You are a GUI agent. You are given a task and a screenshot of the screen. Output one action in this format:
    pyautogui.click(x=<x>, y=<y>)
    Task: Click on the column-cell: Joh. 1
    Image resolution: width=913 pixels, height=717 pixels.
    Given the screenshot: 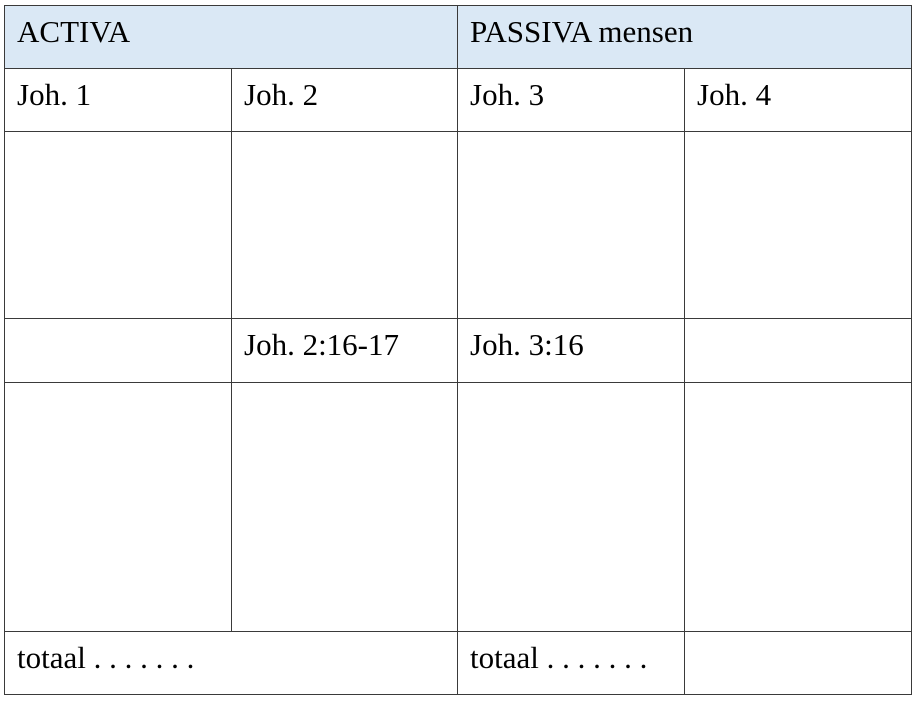 What is the action you would take?
    pyautogui.click(x=118, y=100)
    